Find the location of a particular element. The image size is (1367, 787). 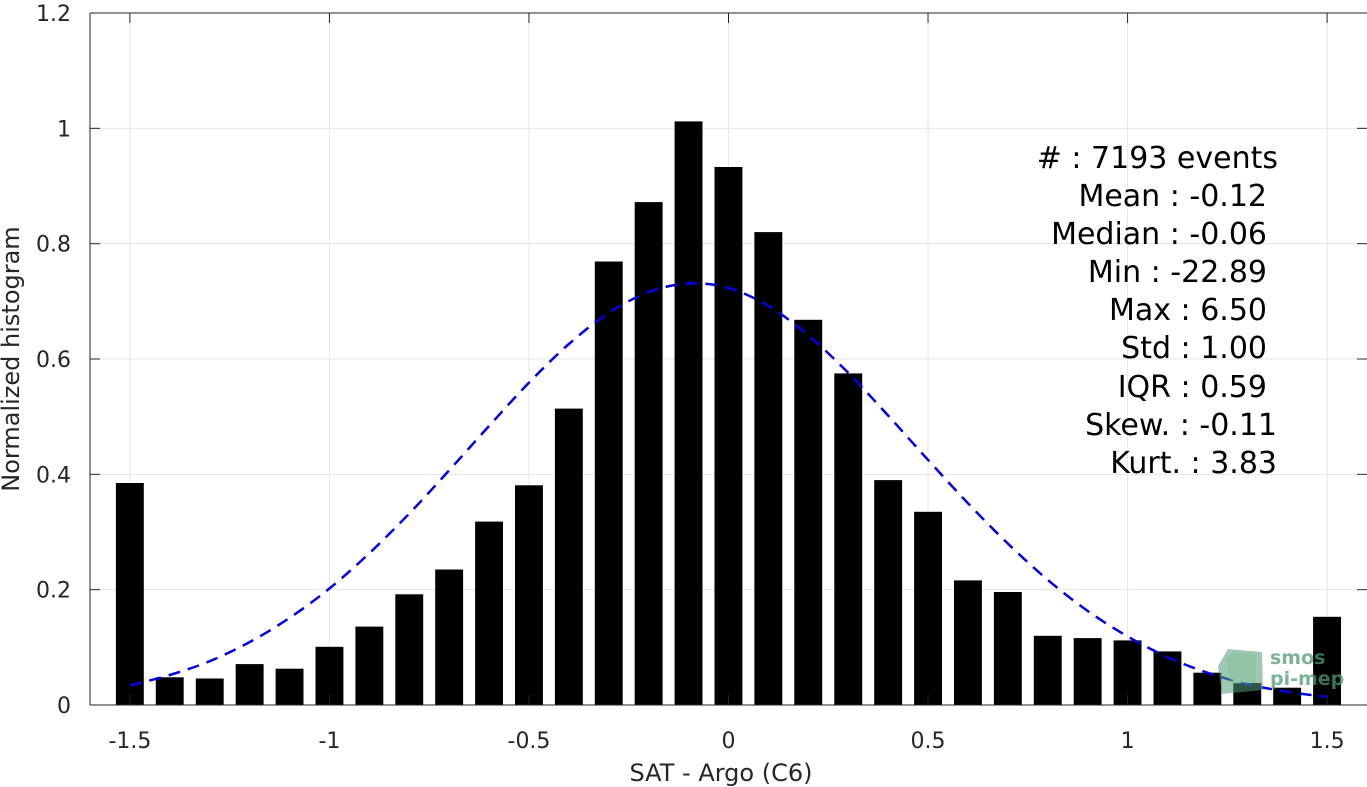

y-tick-label: 1.2 is located at coordinates (53, 14).